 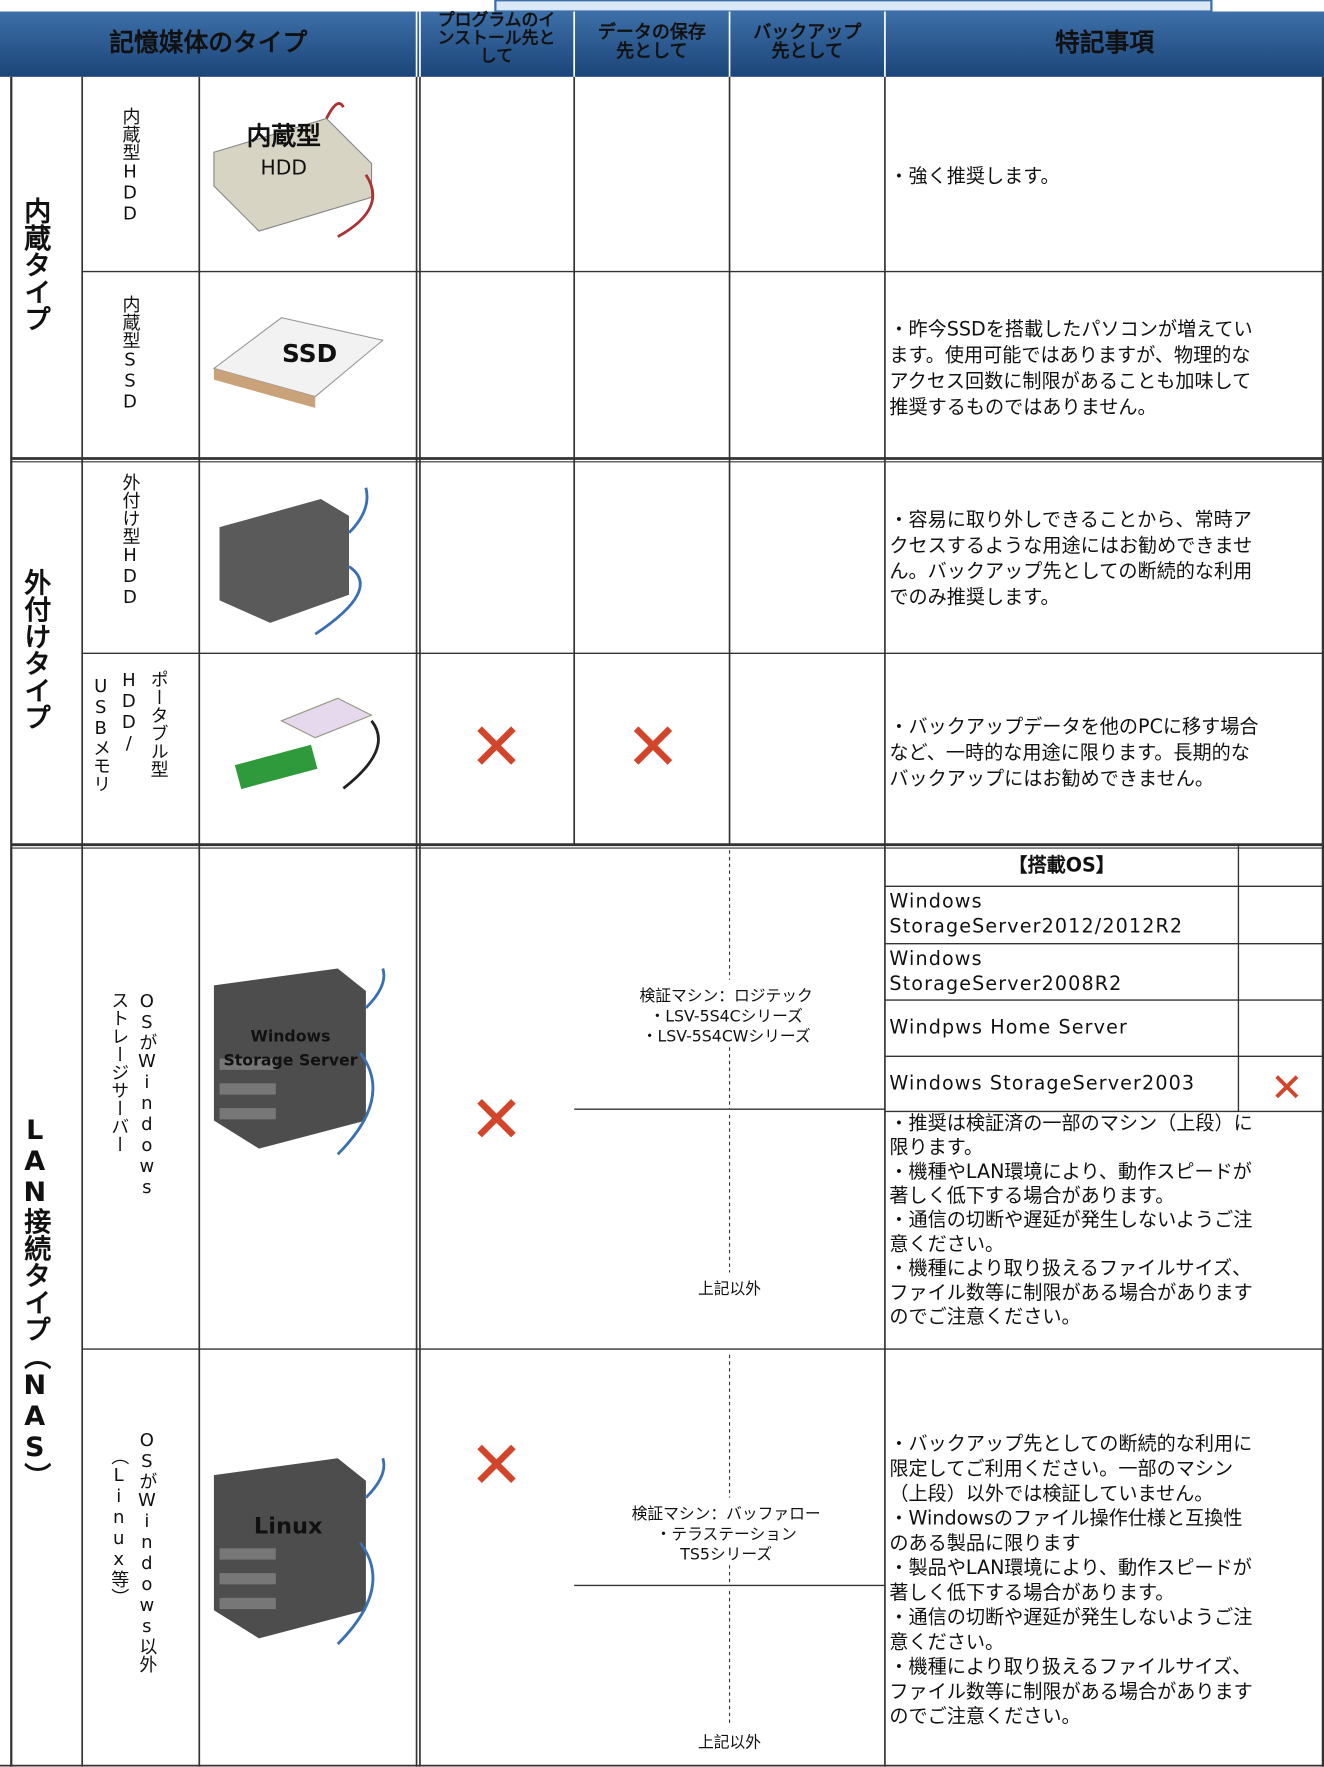 What do you see at coordinates (1070, 1443) in the screenshot?
I see `note-line: ・バックアップ先としての断続的な利用に` at bounding box center [1070, 1443].